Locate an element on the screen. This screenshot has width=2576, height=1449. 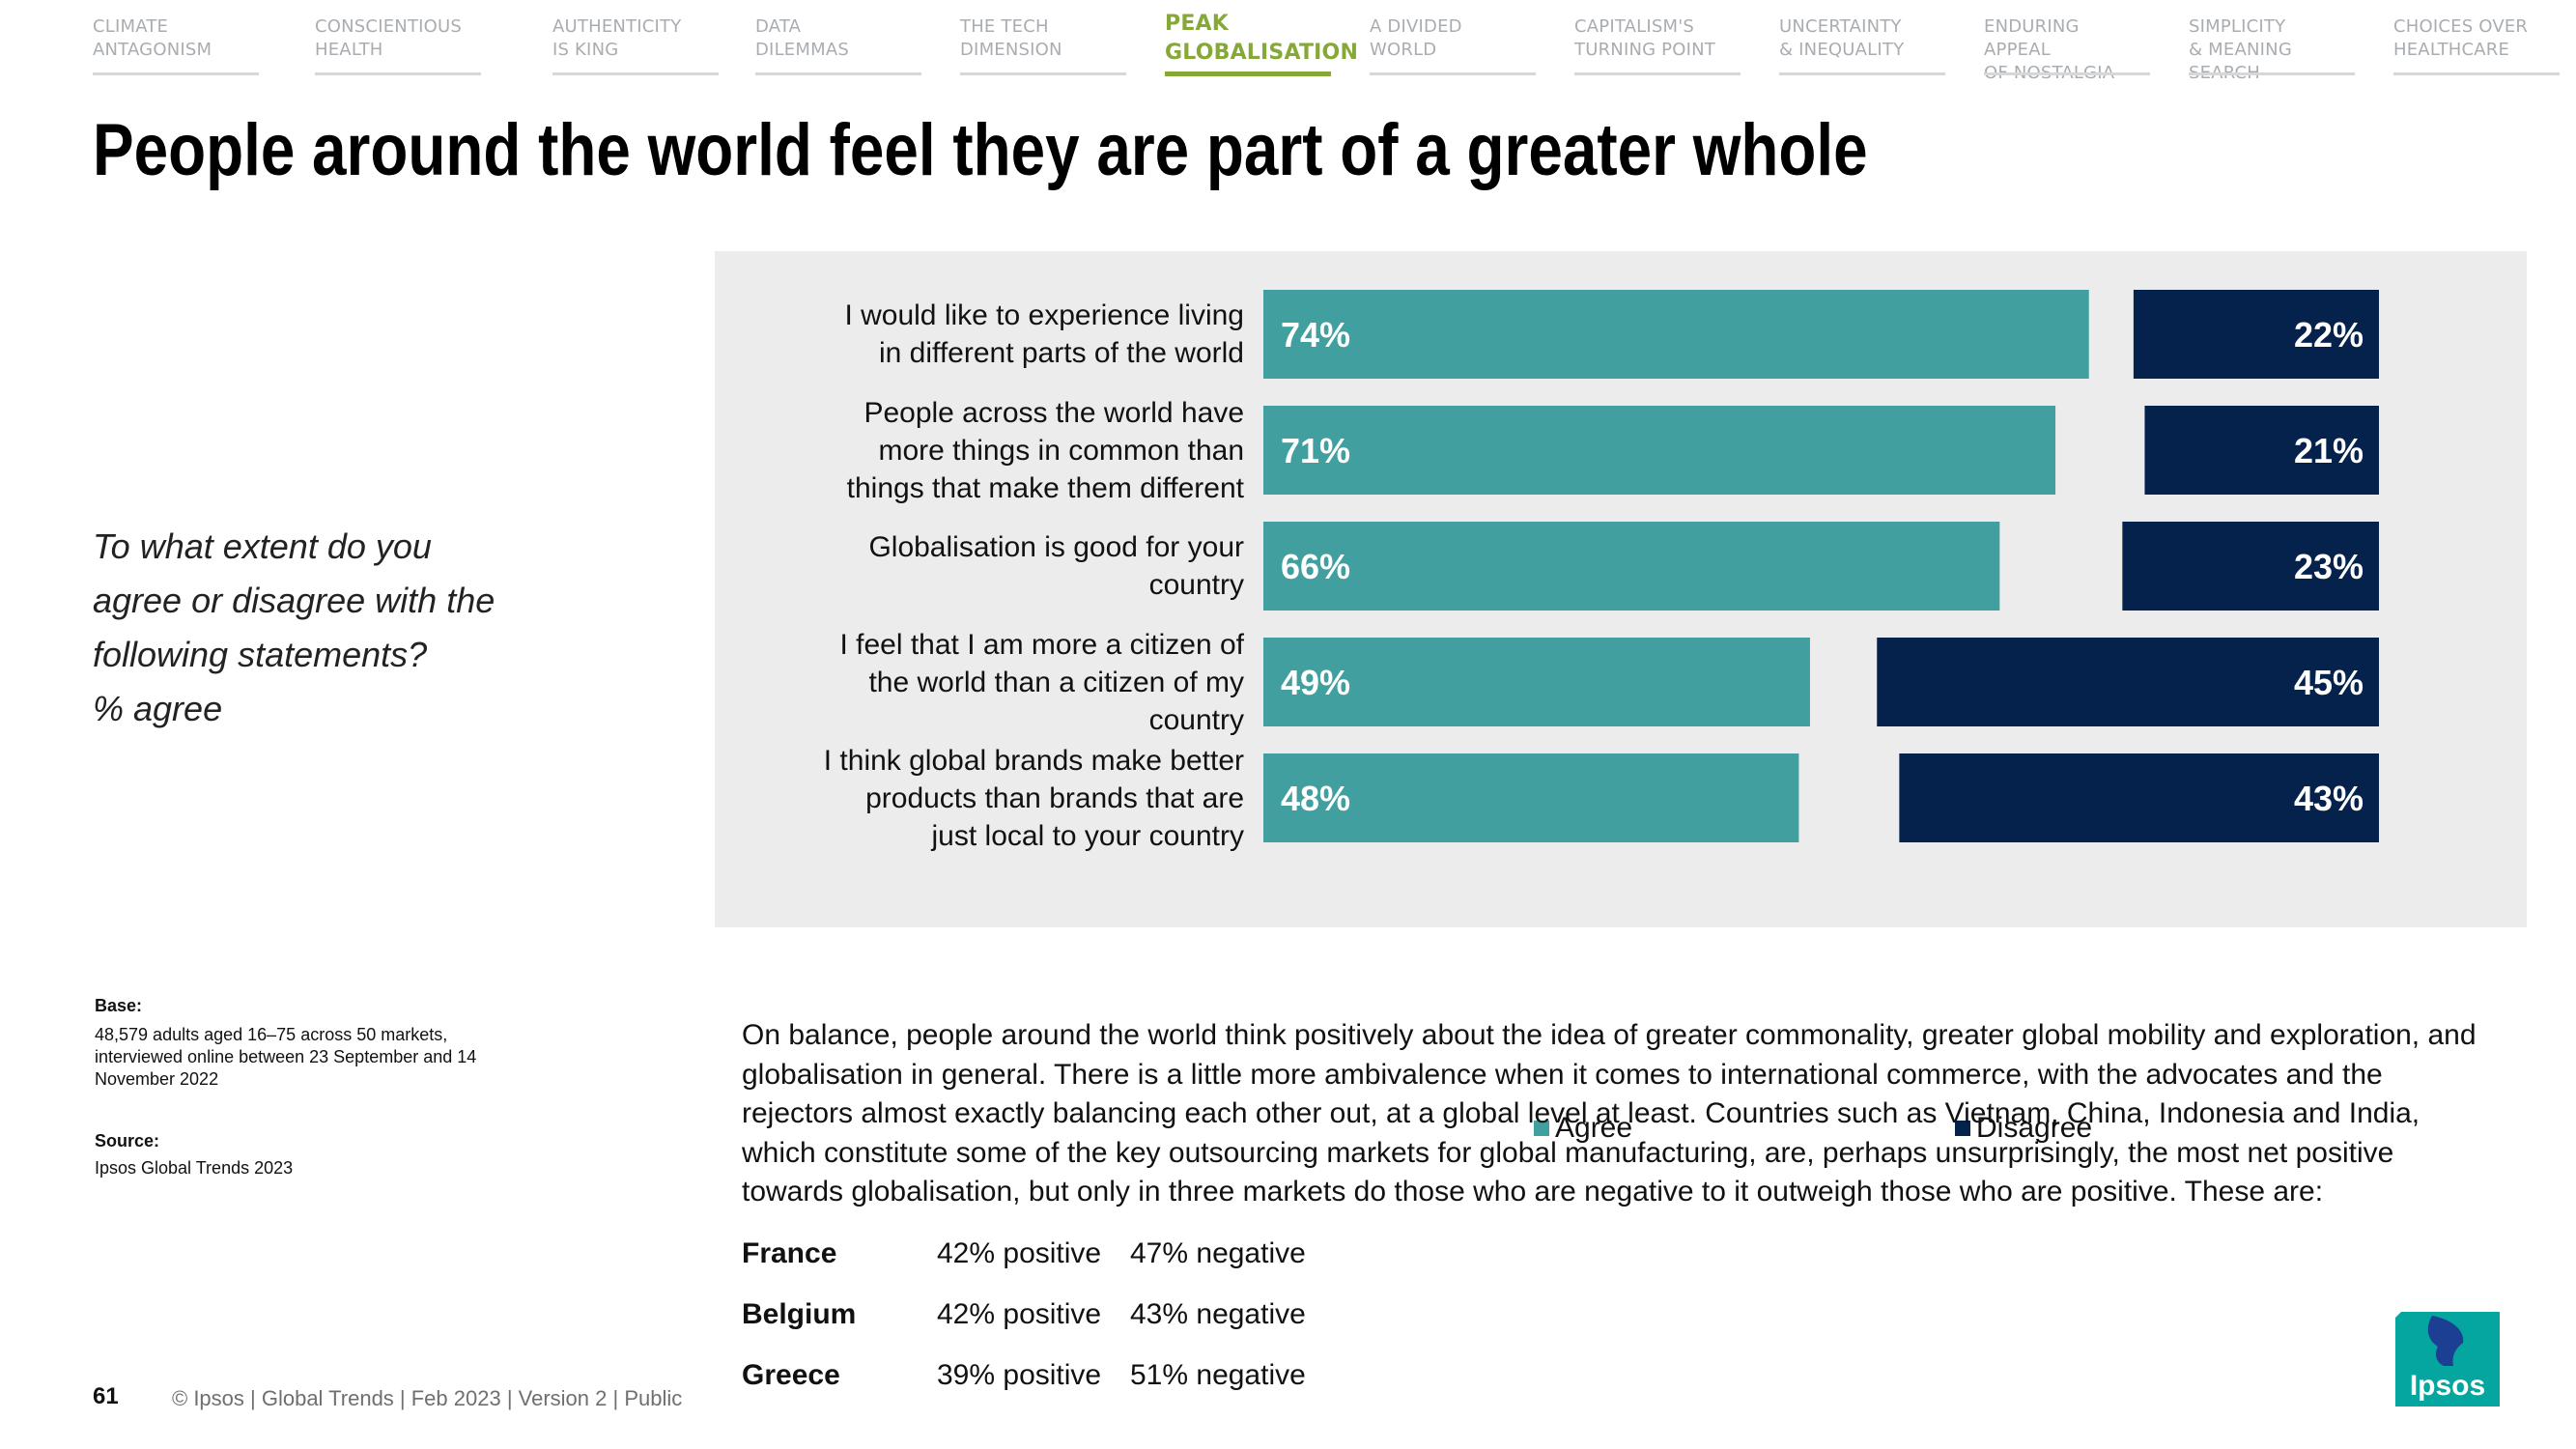
base-heading-text: Base: is located at coordinates (119, 1005).